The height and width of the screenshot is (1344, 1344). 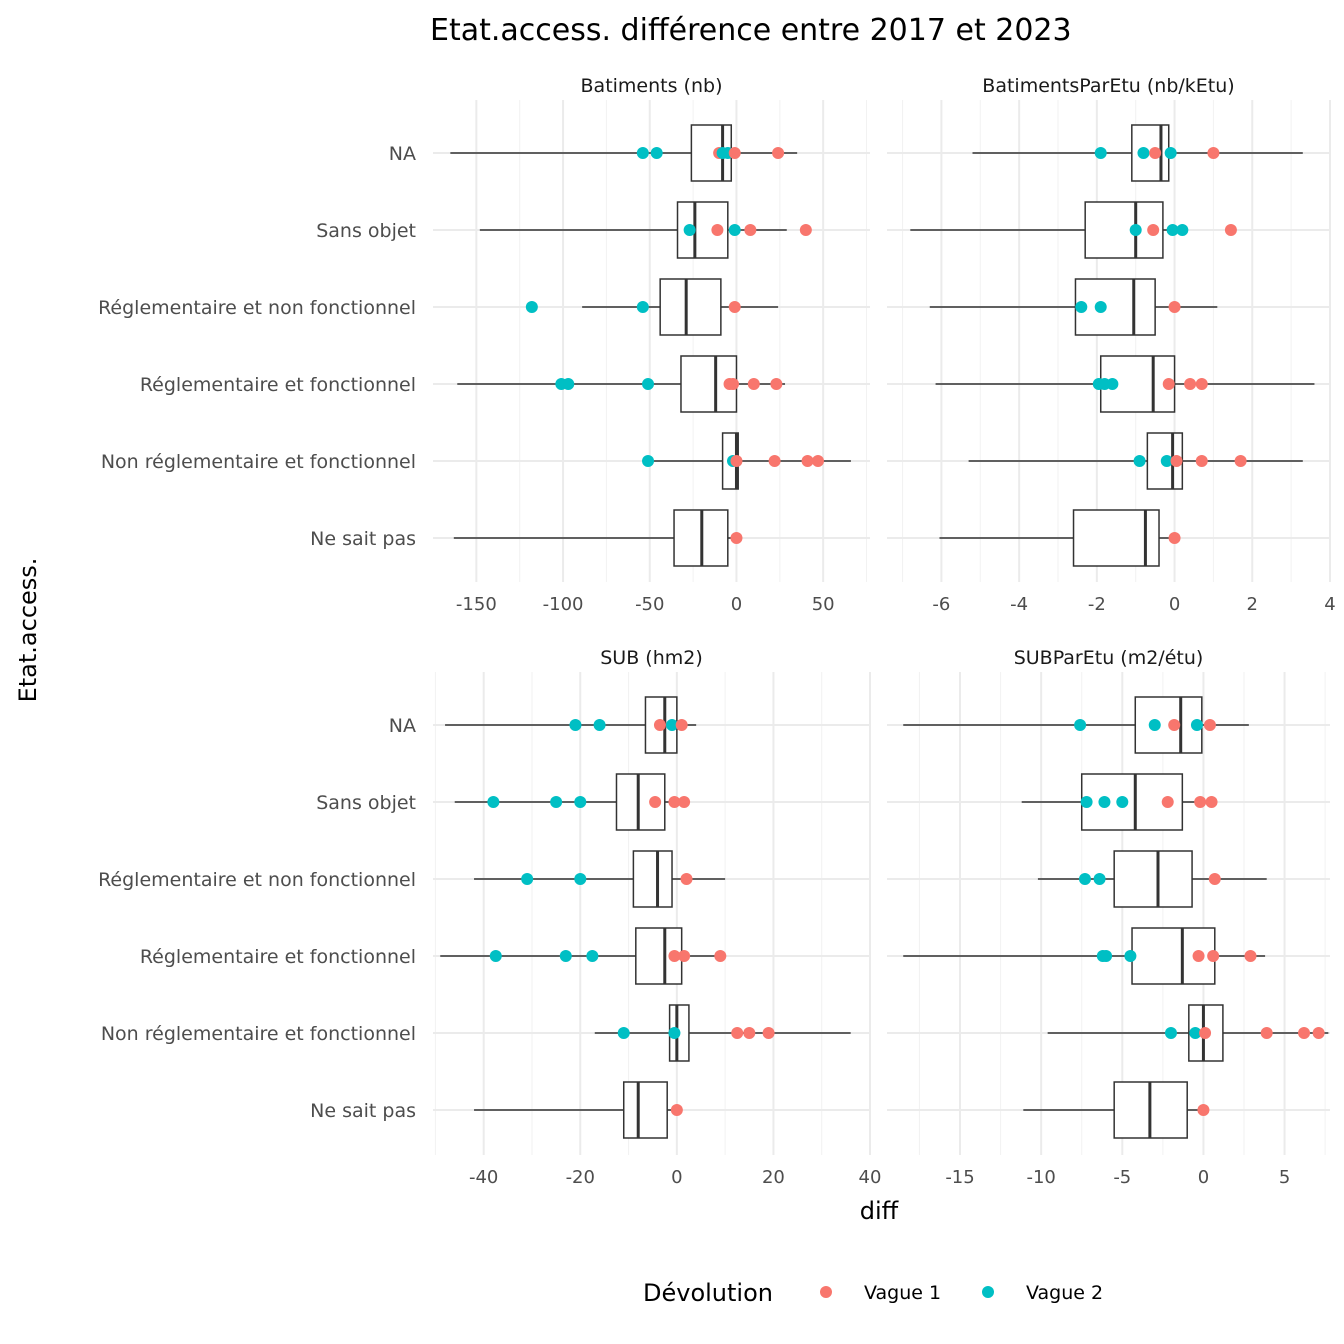 I want to click on legend-label-vague-1: Vague 1, so click(x=902, y=1293).